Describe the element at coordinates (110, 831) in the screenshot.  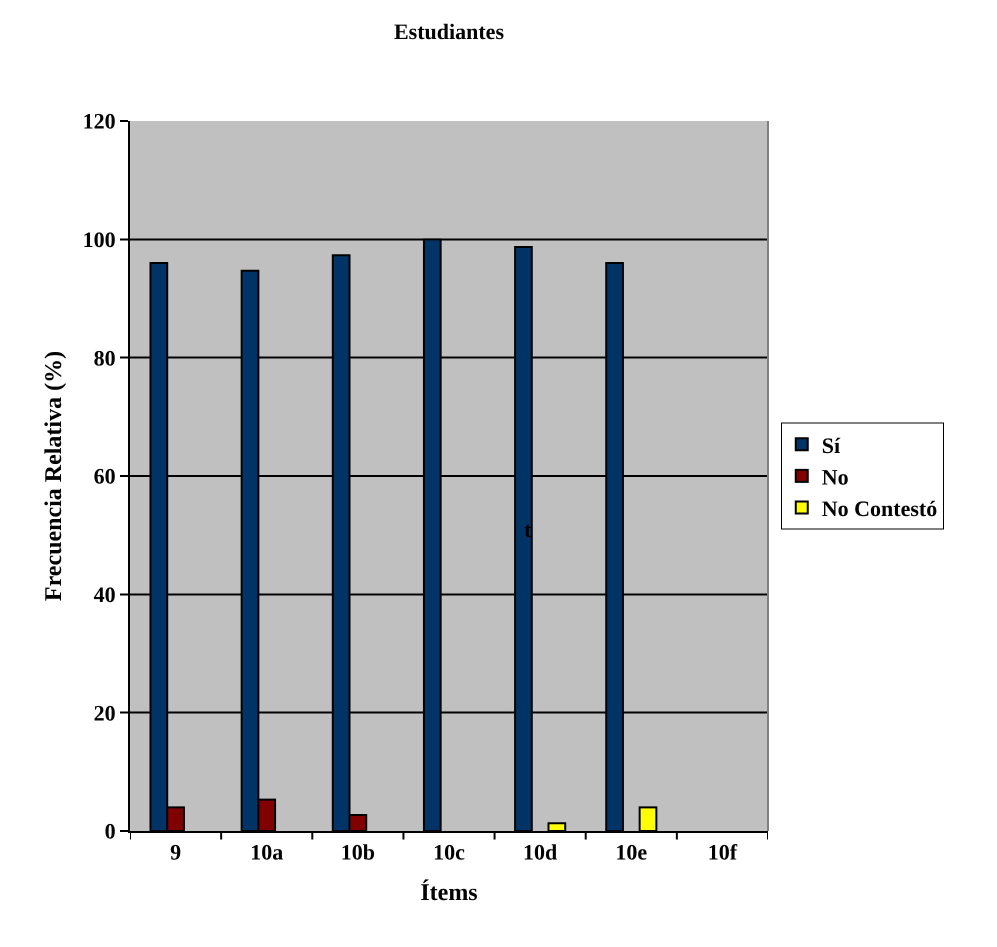
I see `y-tick-label: 0` at that location.